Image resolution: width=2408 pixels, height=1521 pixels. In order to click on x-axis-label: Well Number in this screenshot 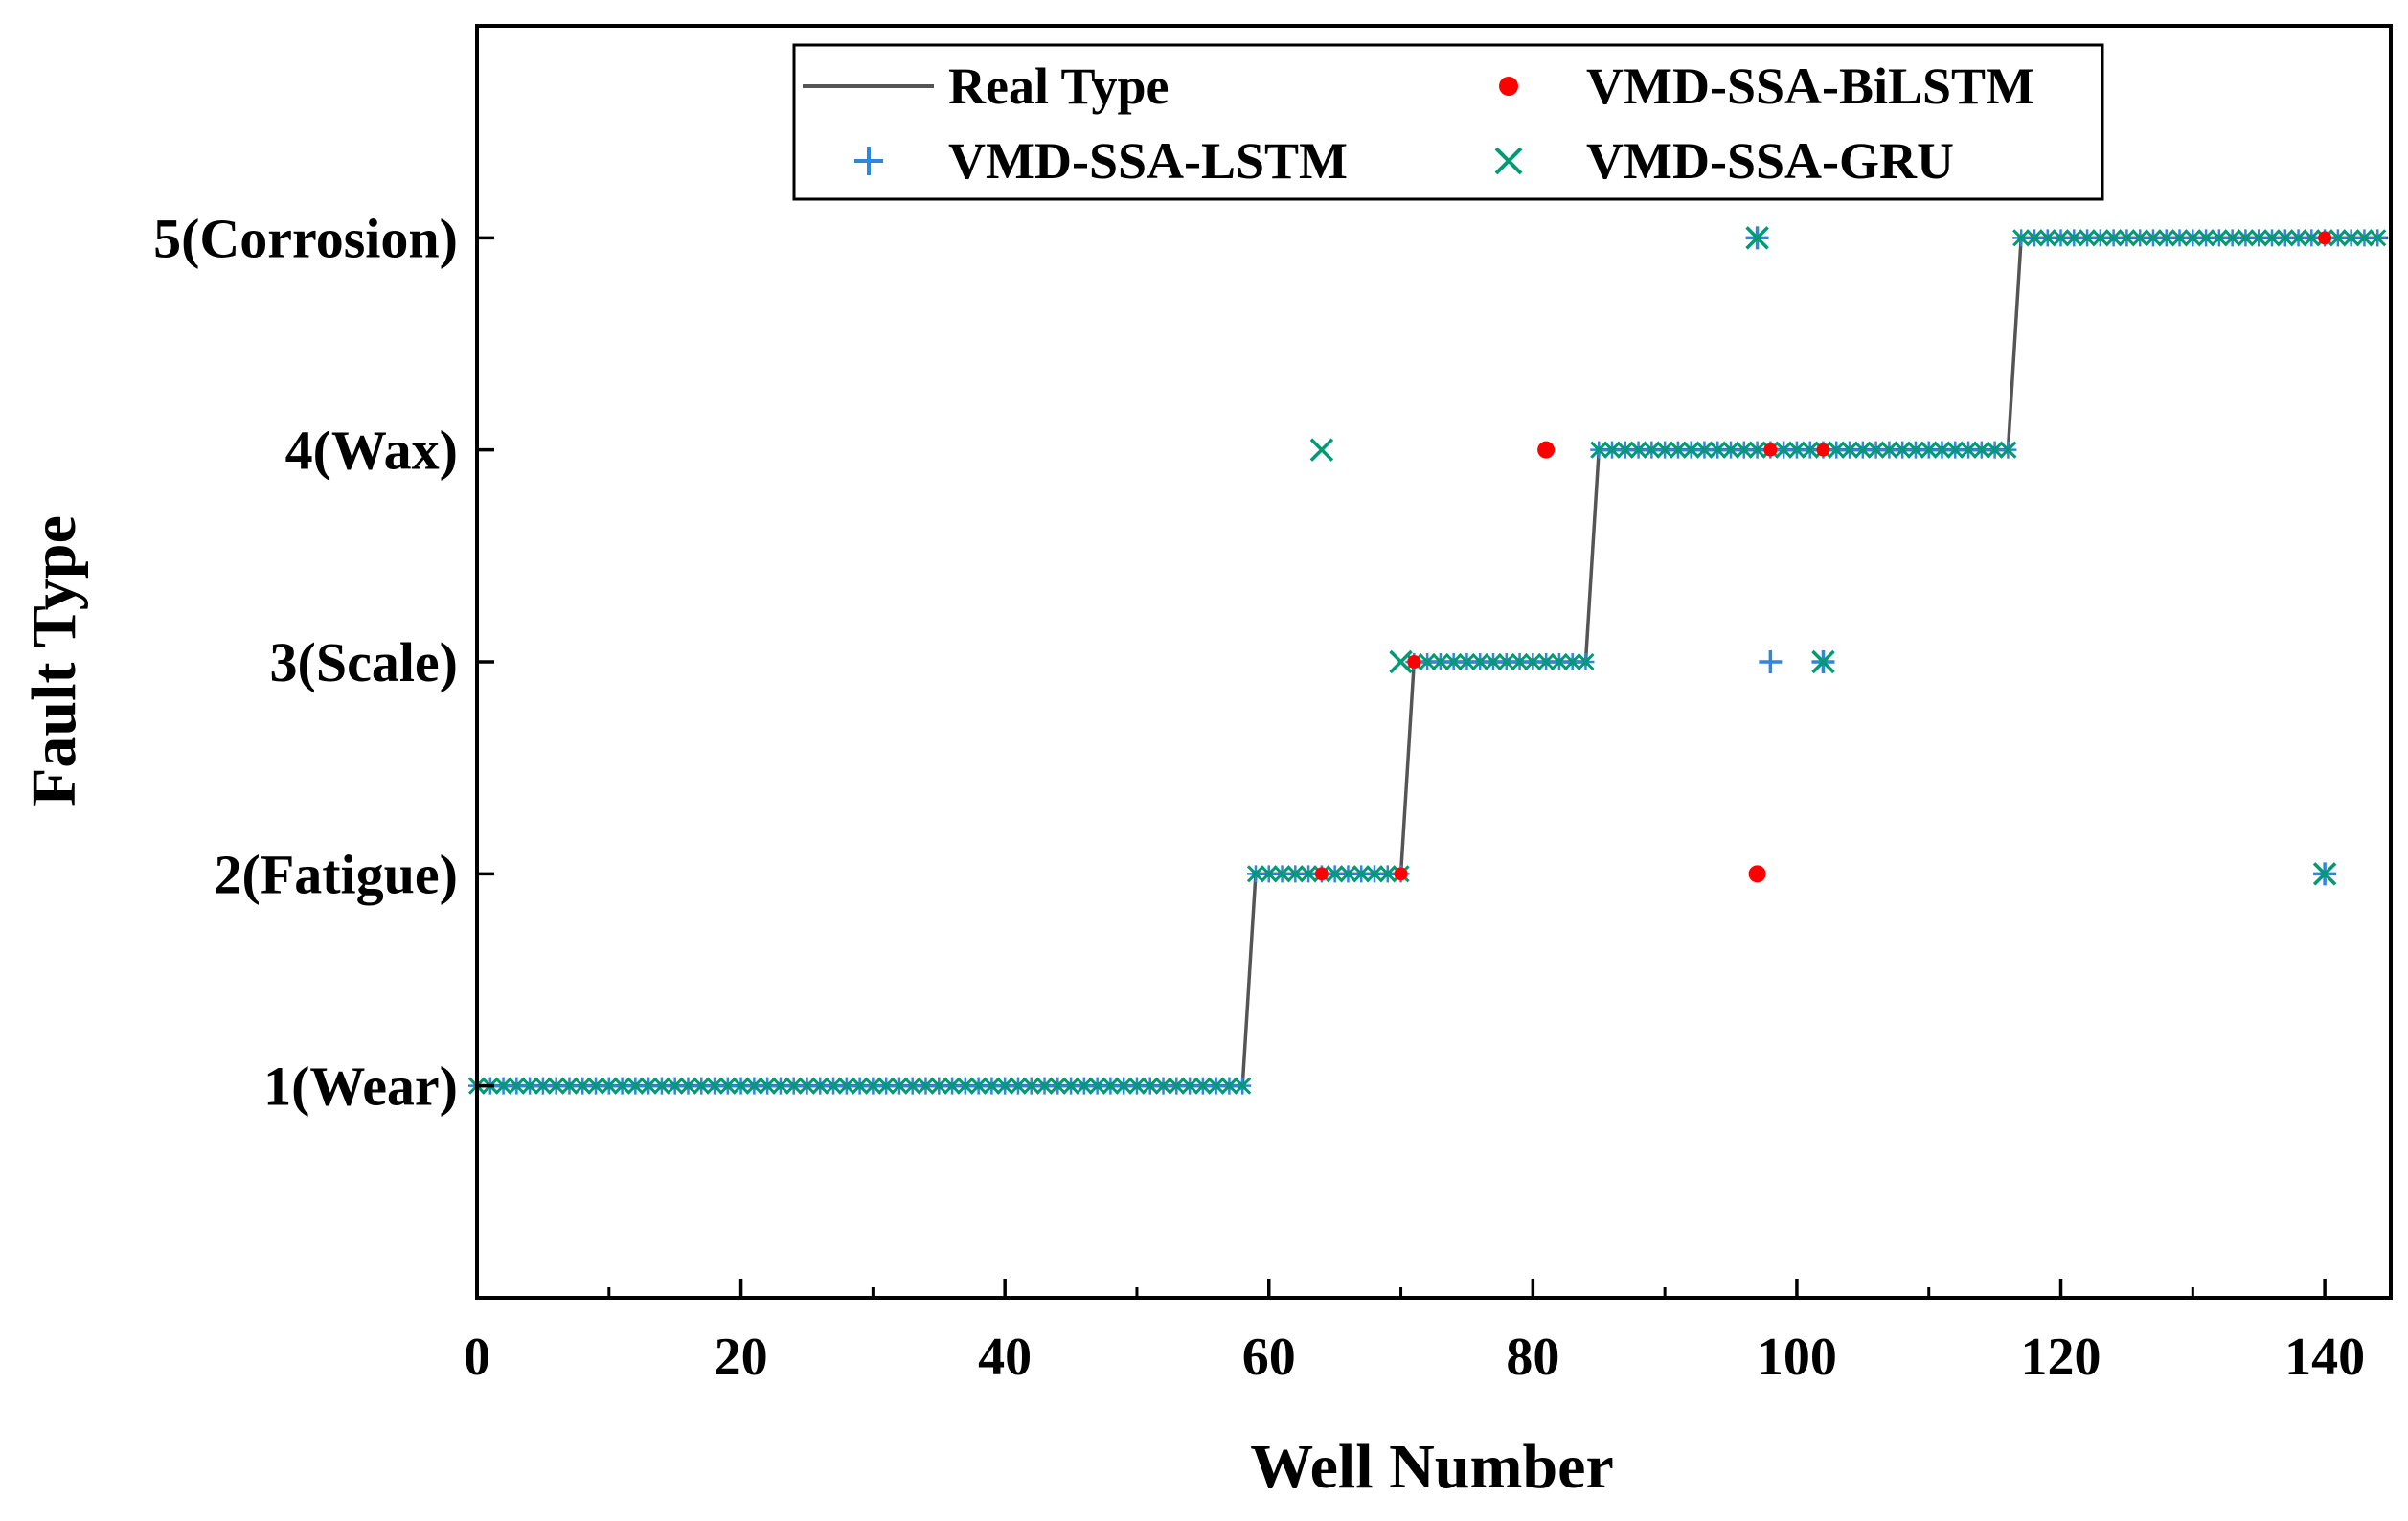, I will do `click(1431, 1467)`.